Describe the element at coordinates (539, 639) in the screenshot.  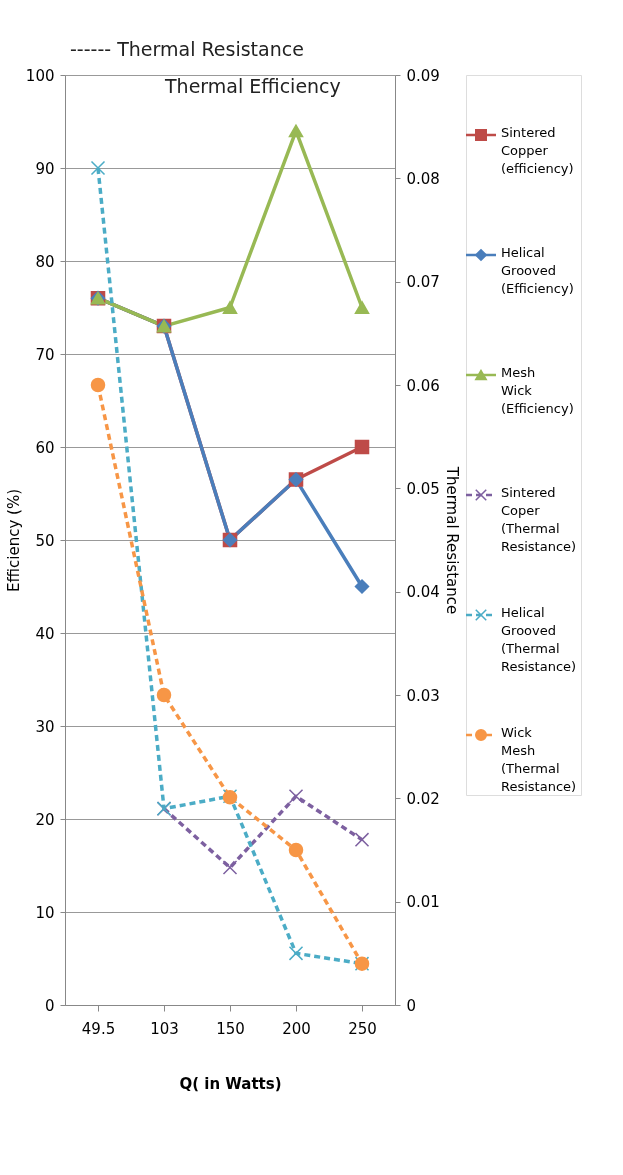
I see `legend-label: Helical Grooved (Thermal Resistance)` at that location.